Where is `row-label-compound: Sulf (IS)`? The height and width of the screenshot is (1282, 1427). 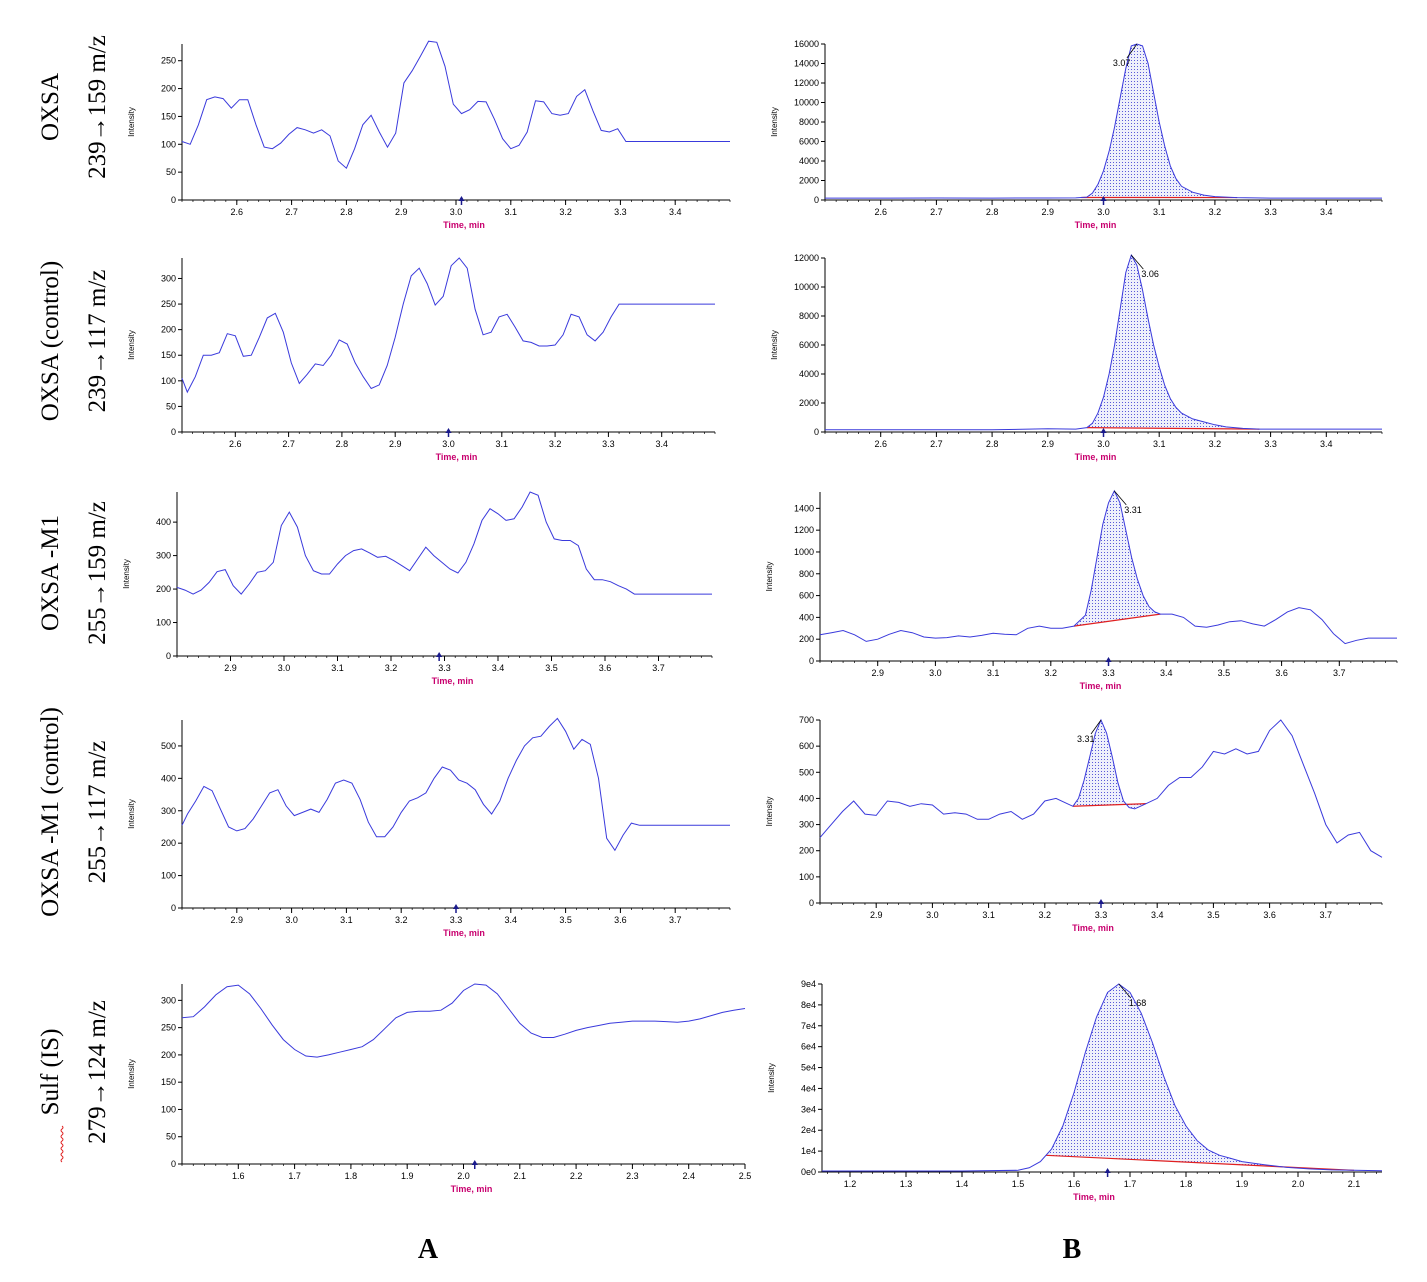
row-label-compound: Sulf (IS) is located at coordinates (50, 1072).